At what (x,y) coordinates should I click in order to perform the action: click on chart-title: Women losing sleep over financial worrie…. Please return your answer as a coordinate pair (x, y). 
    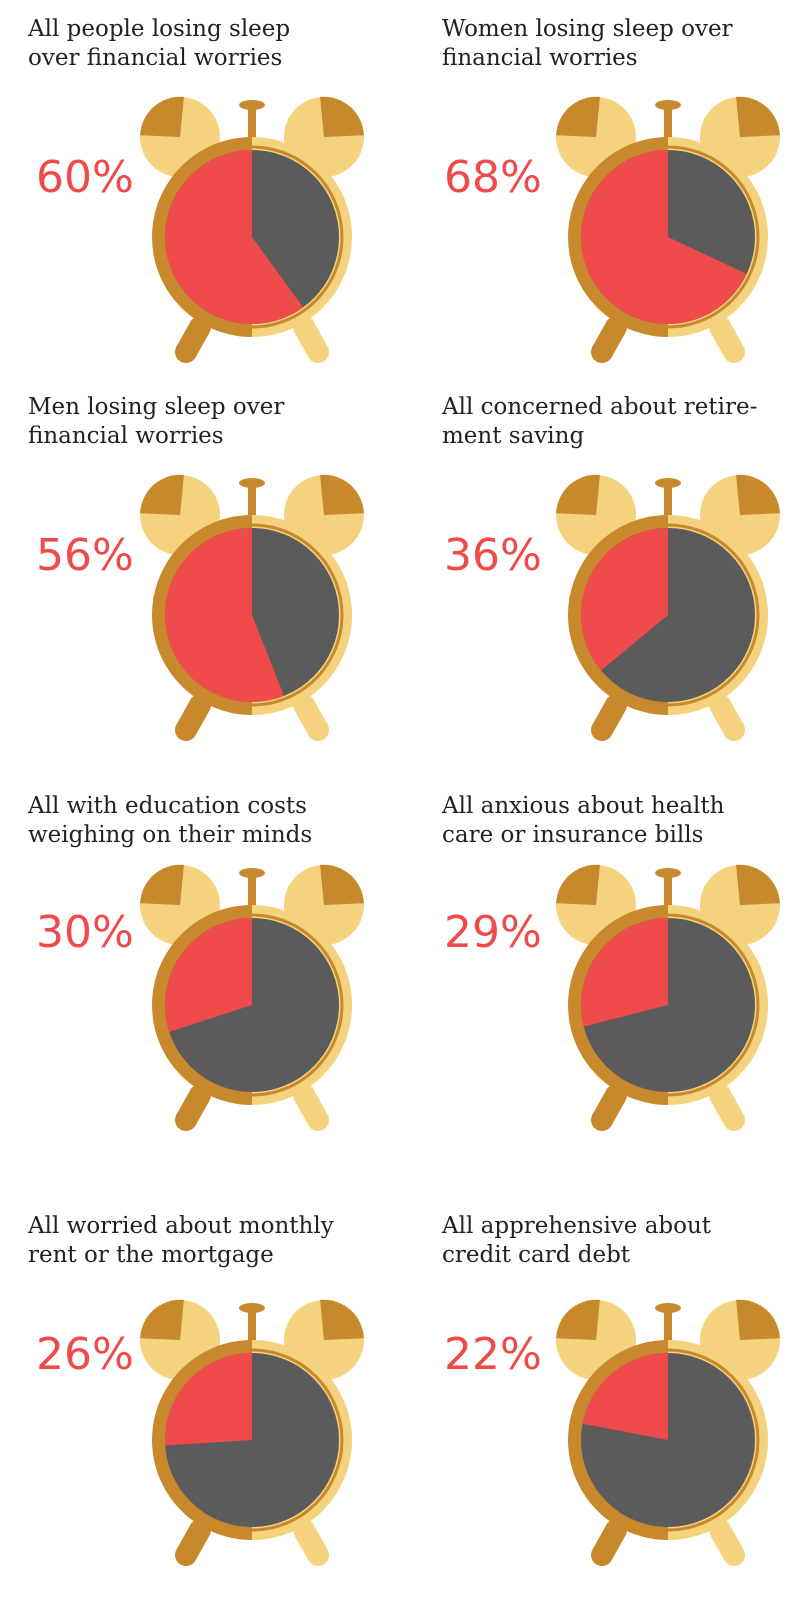
    Looking at the image, I should click on (587, 43).